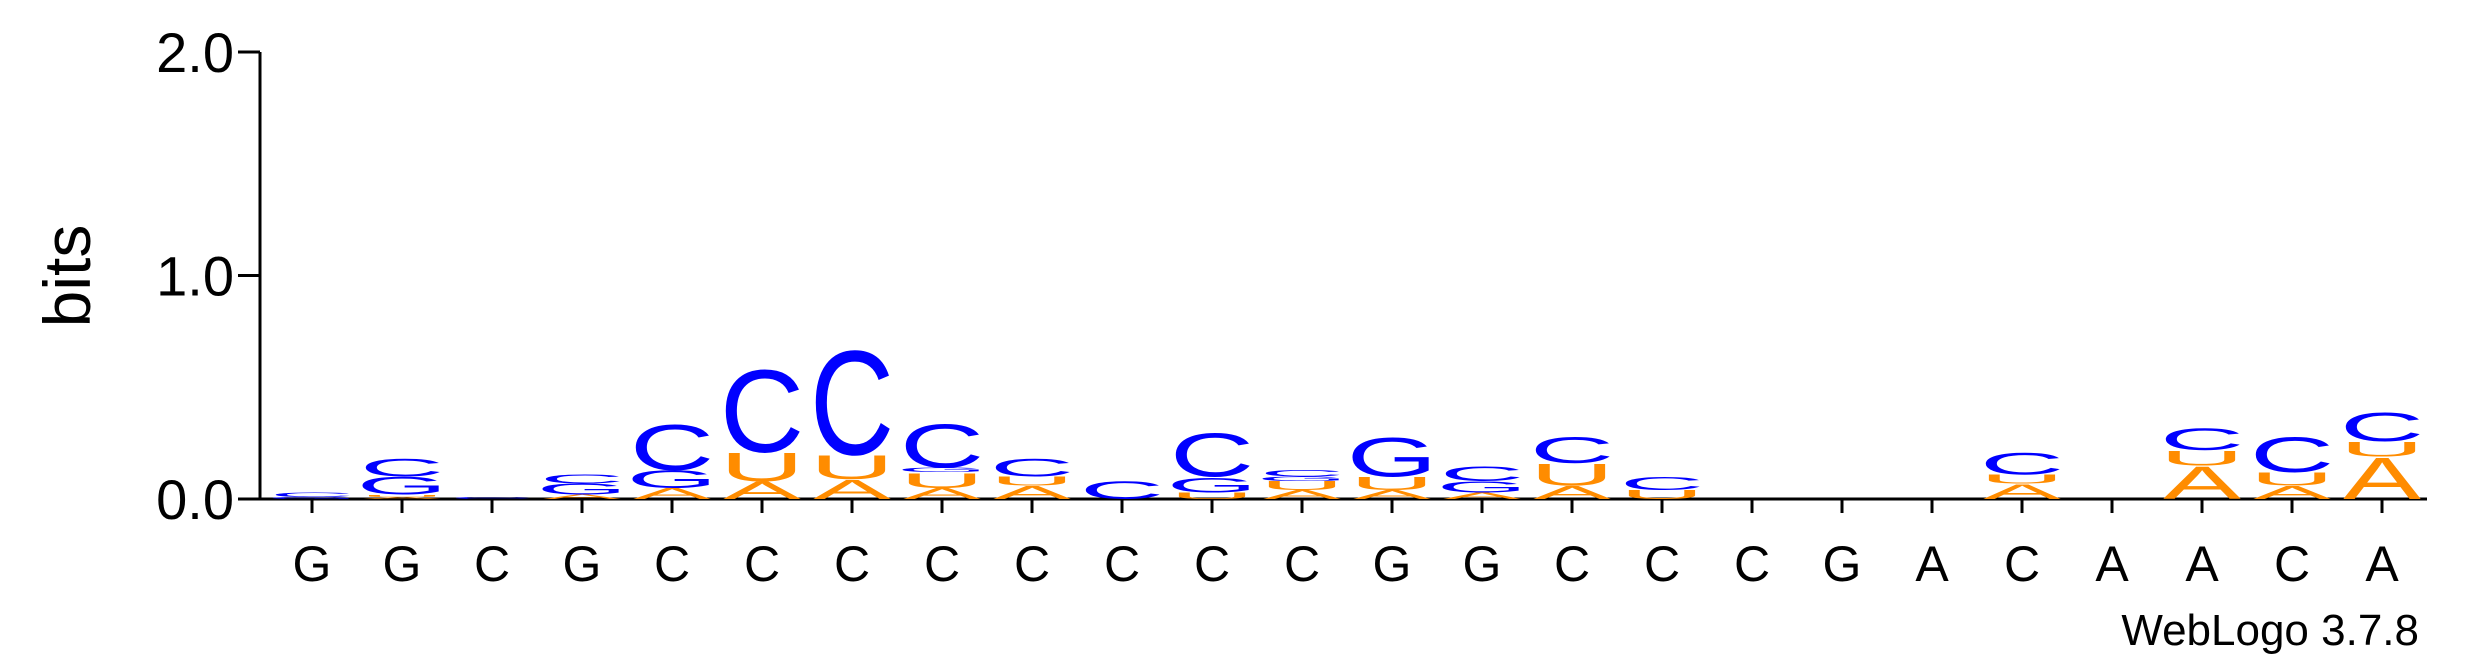  I want to click on y-tick-label: 2.0, so click(195, 52).